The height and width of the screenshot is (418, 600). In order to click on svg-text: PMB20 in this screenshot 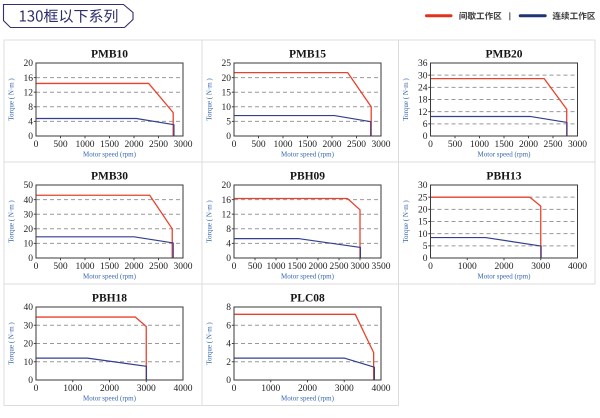, I will do `click(503, 55)`.